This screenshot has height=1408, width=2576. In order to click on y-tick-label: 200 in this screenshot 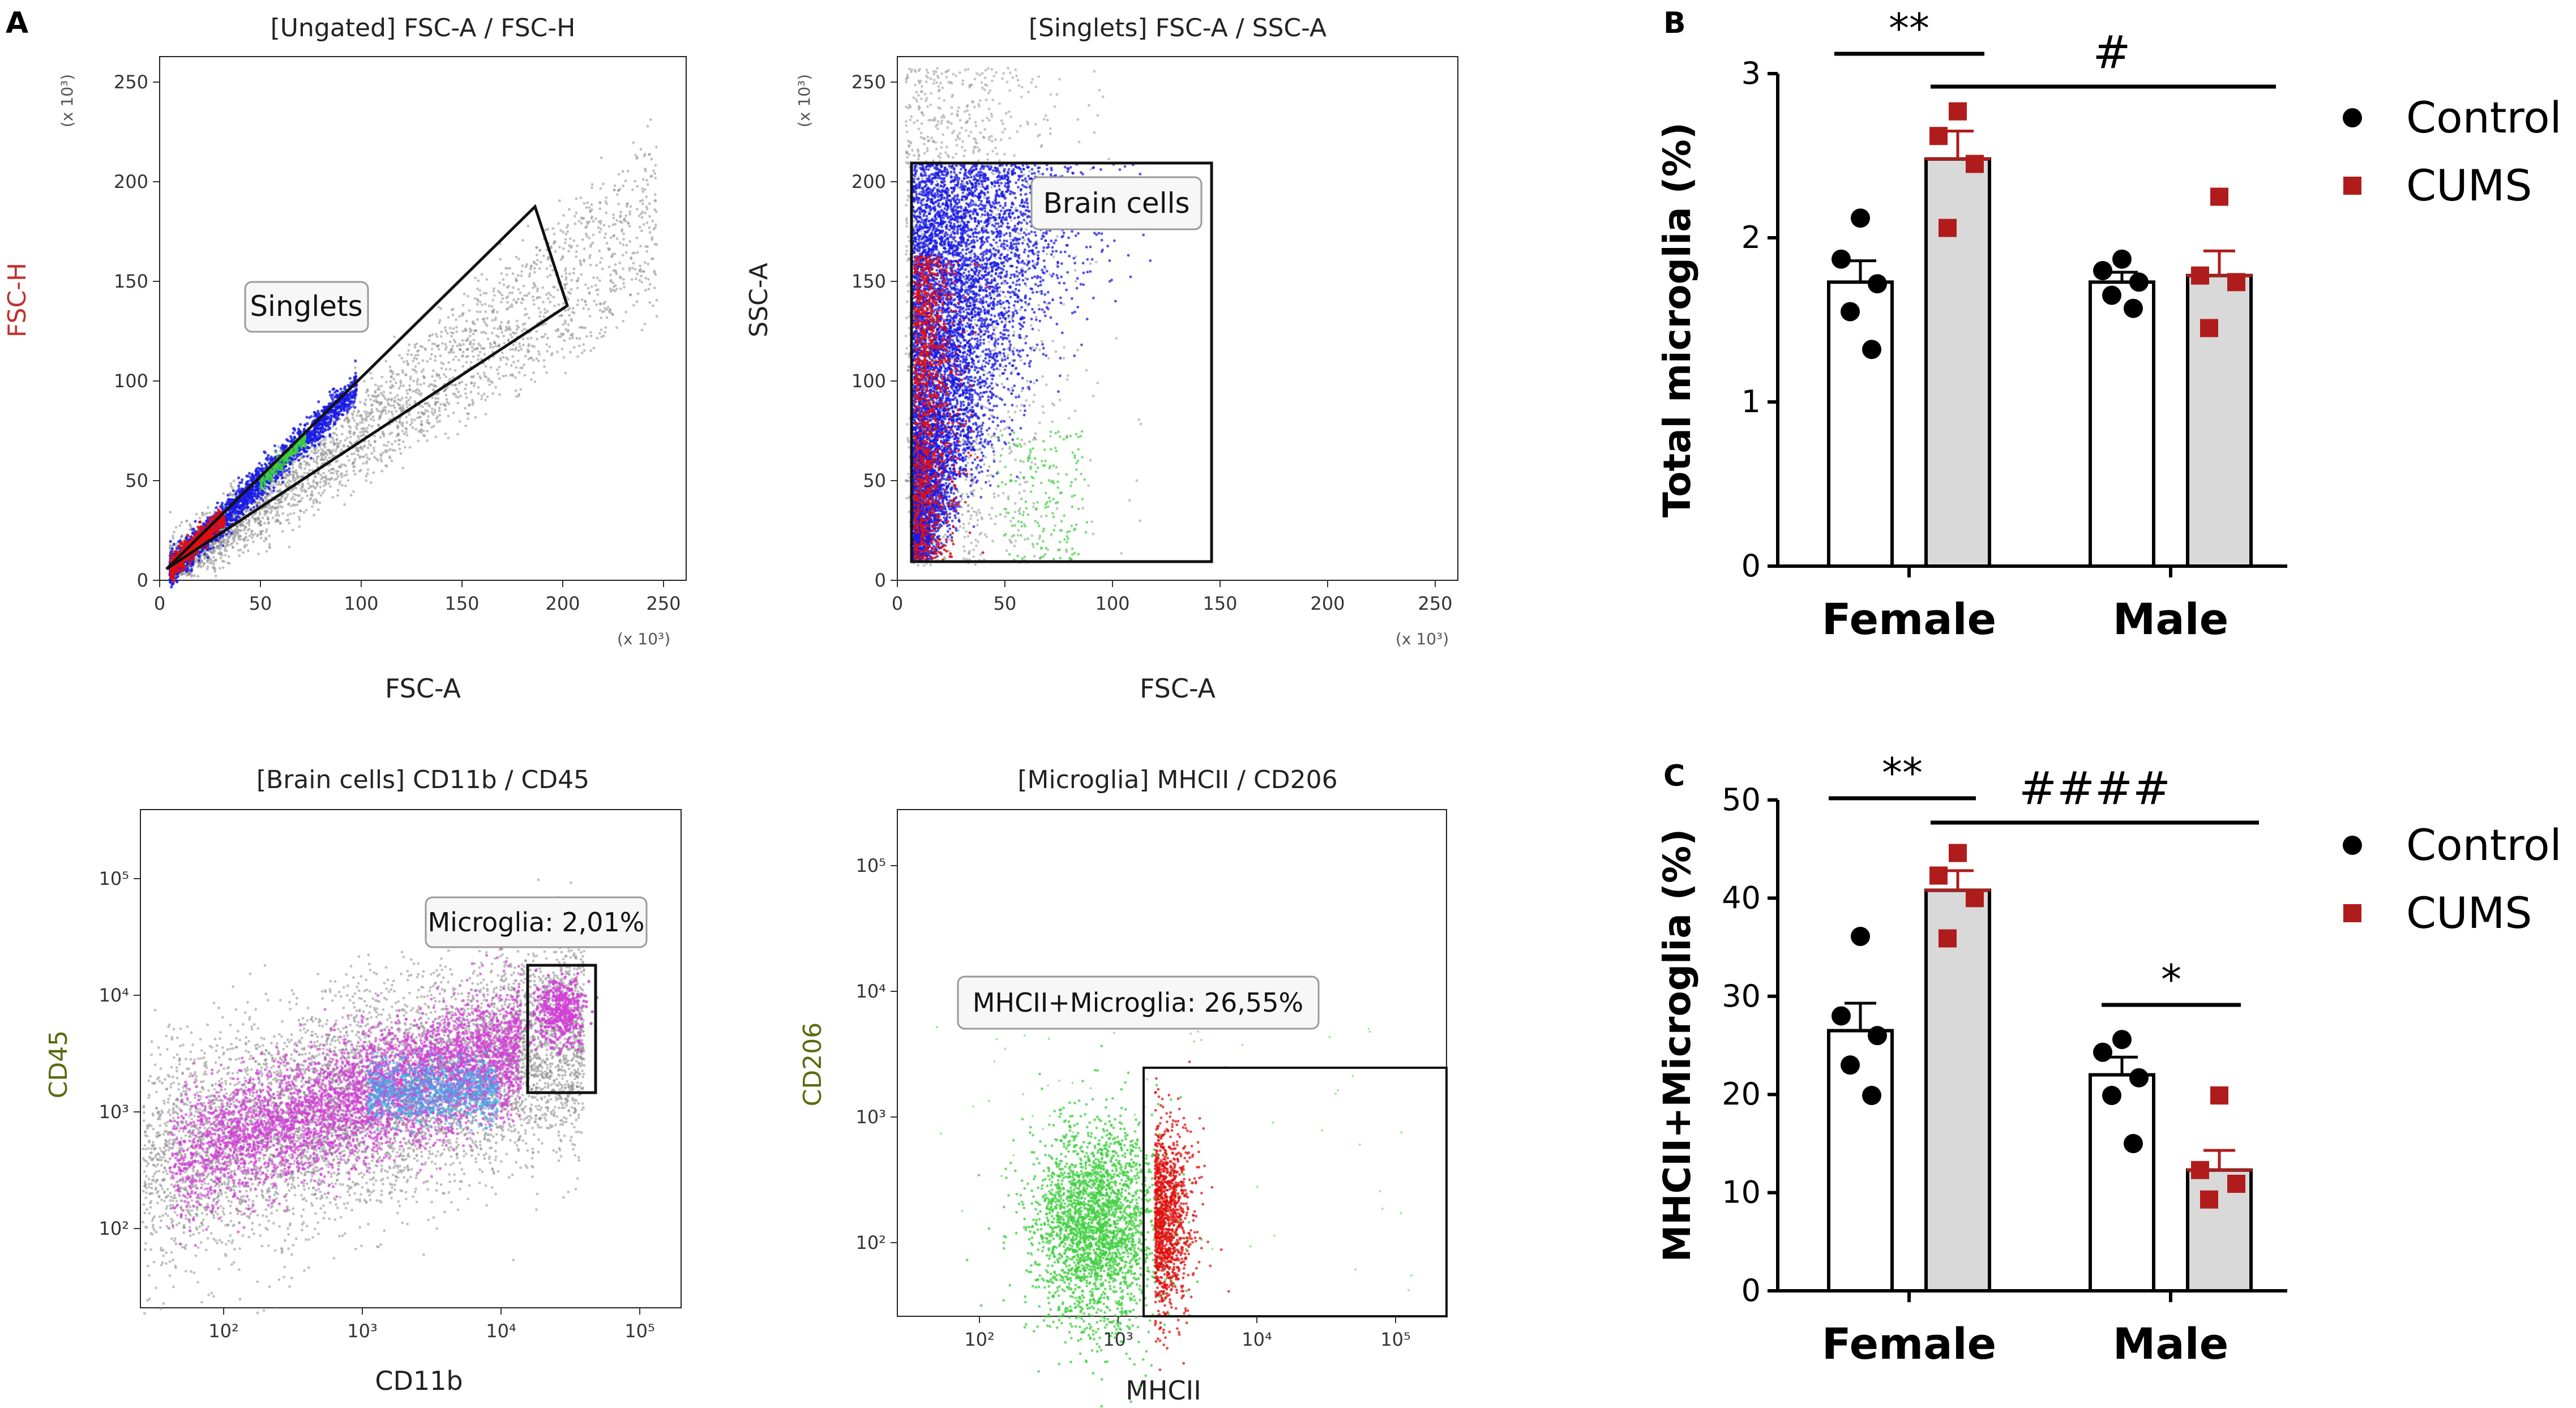, I will do `click(131, 181)`.